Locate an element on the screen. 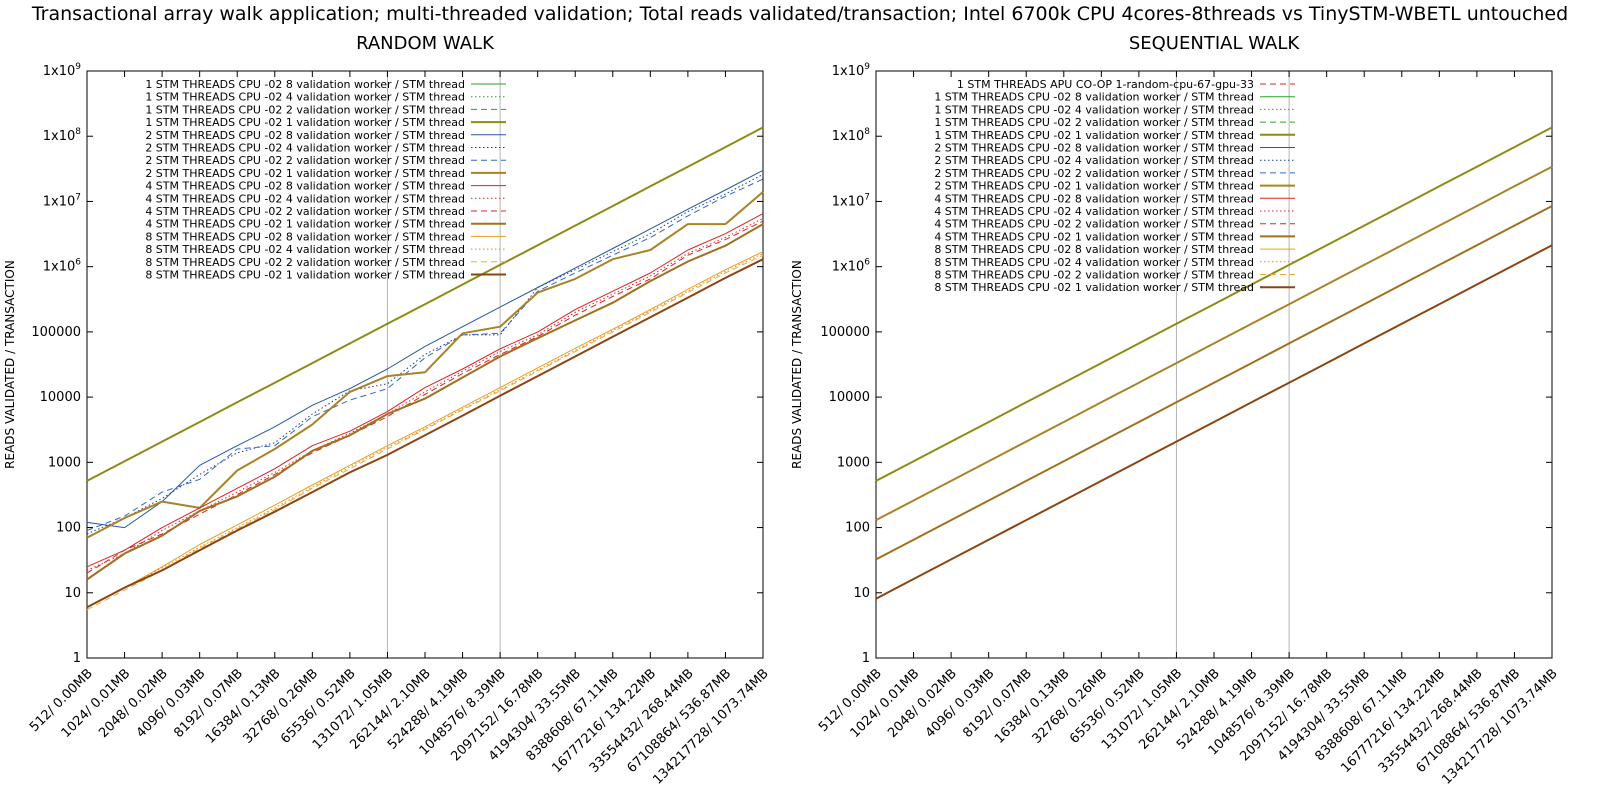  subplot-title: RANDOM WALK is located at coordinates (425, 43).